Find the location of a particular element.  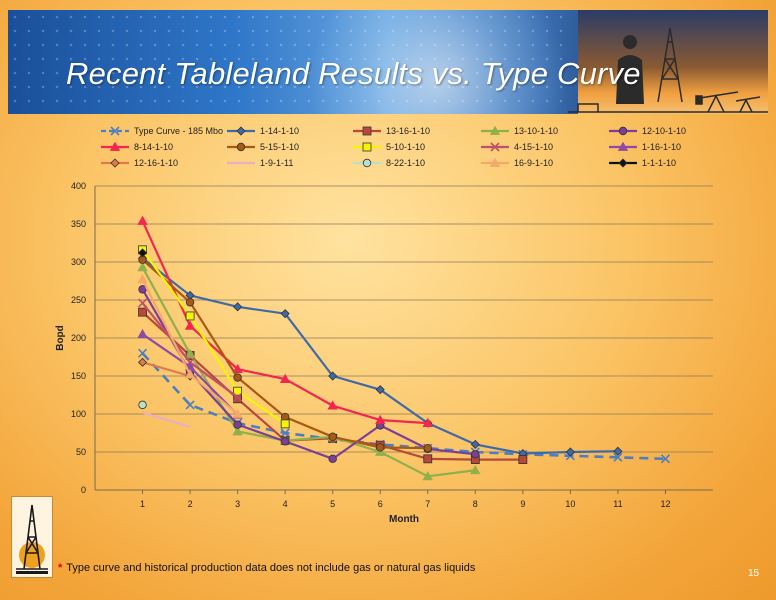

legend-item: 12-16-1-10 is located at coordinates (139, 163).